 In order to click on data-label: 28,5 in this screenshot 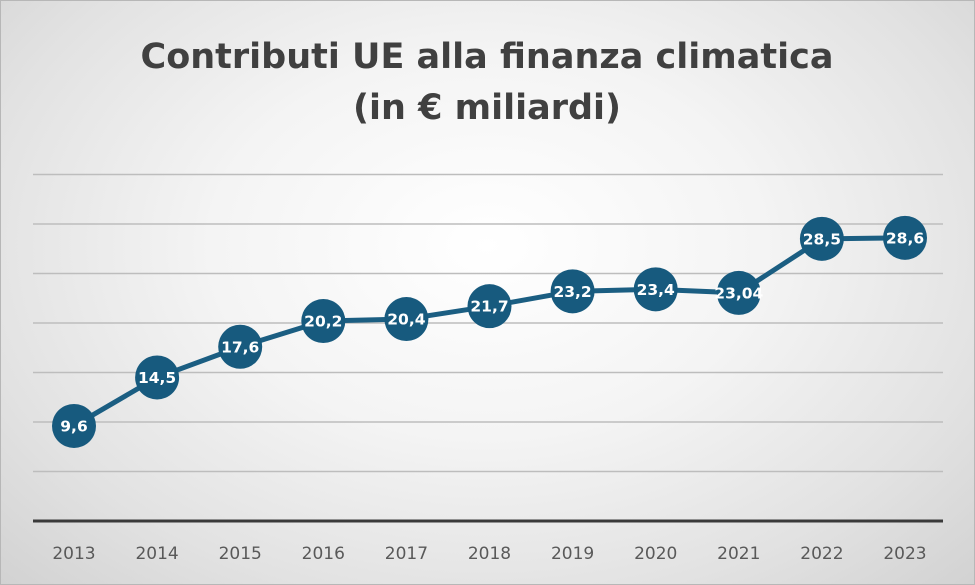, I will do `click(822, 239)`.